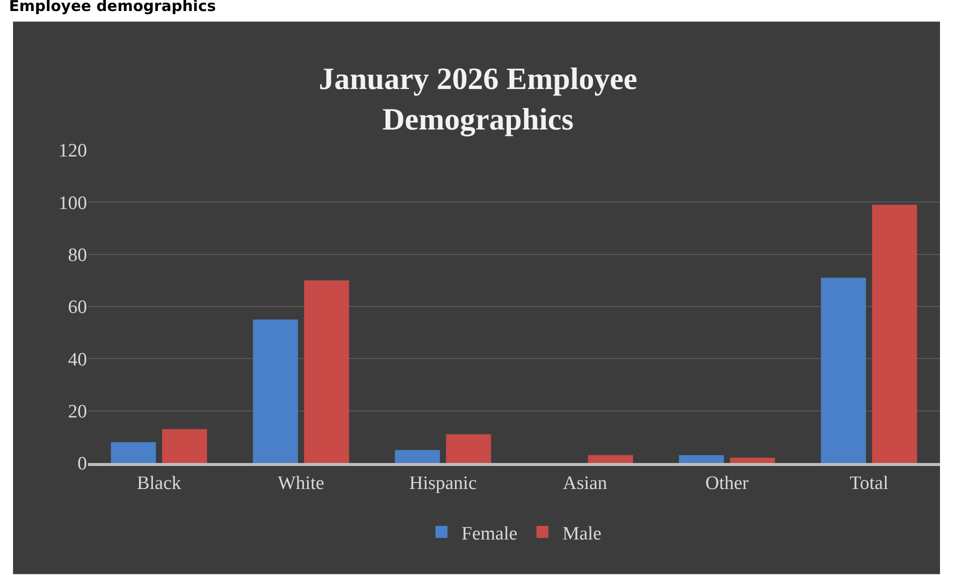 The width and height of the screenshot is (956, 575). I want to click on y-tick-label: 40, so click(77, 359).